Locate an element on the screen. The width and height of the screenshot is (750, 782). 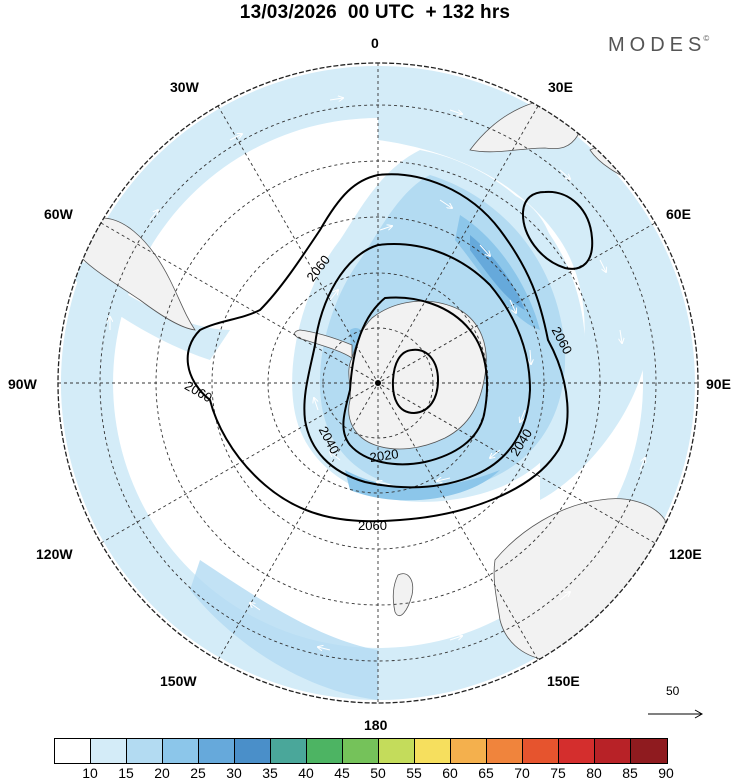
contour-high-atlantic is located at coordinates (557, 230).